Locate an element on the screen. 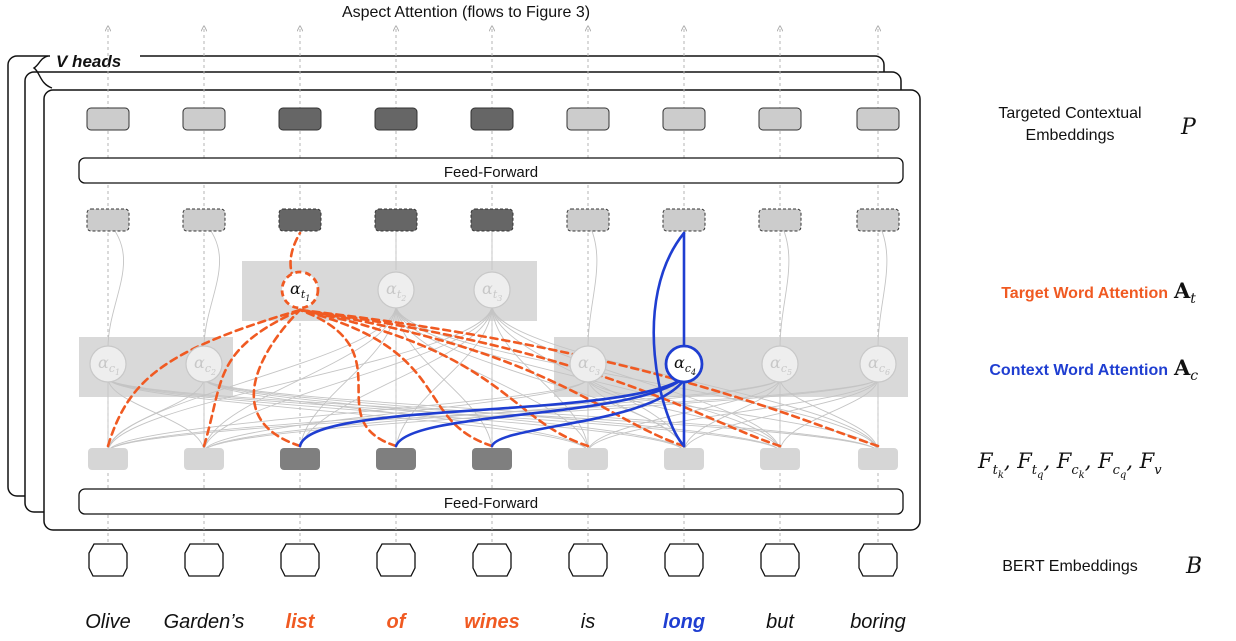 This screenshot has height=641, width=1236. feature-row is located at coordinates (493, 459).